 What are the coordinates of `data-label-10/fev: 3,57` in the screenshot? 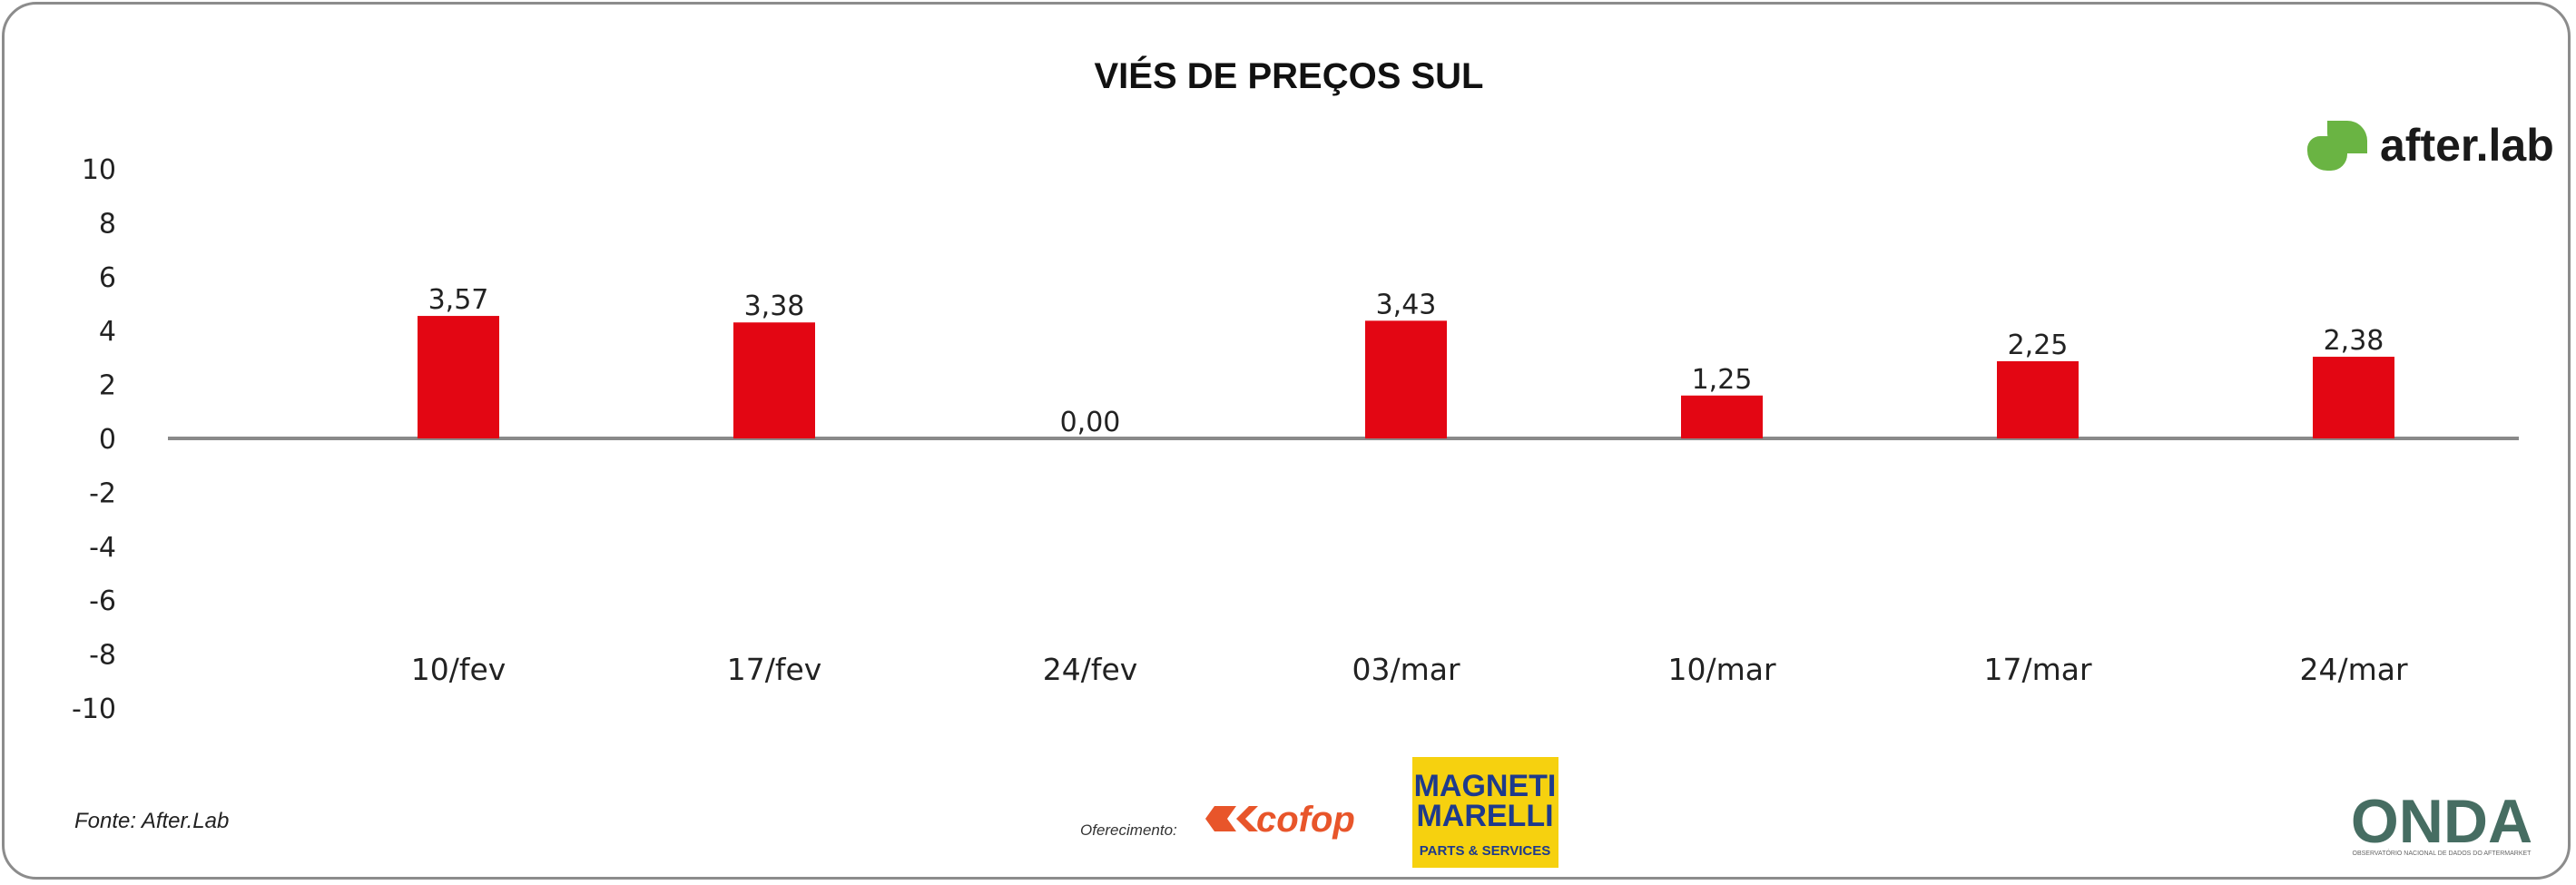 It's located at (458, 300).